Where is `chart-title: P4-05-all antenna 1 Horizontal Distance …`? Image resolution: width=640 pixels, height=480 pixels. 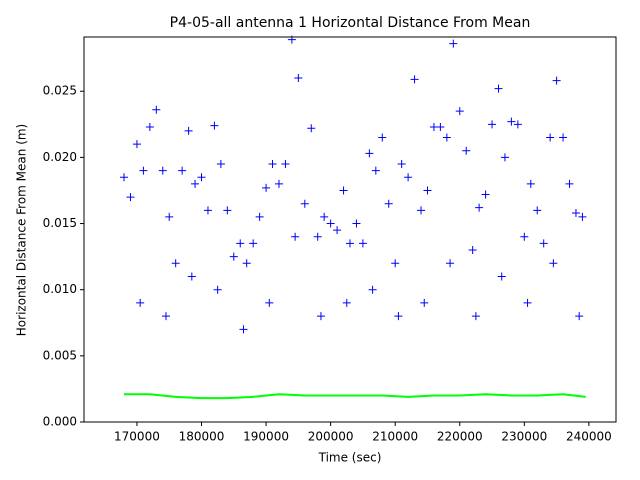 chart-title: P4-05-all antenna 1 Horizontal Distance … is located at coordinates (350, 23).